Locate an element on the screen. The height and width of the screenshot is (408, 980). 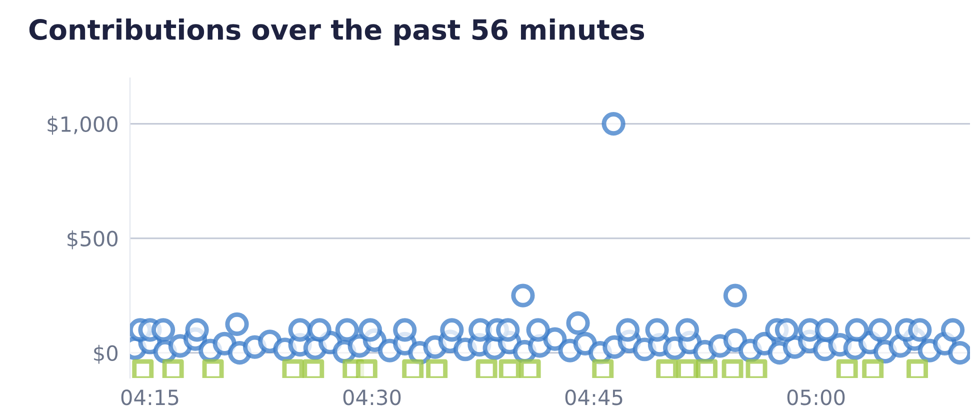
chart-title: Contributions over the past 56 minutes is located at coordinates (336, 32).